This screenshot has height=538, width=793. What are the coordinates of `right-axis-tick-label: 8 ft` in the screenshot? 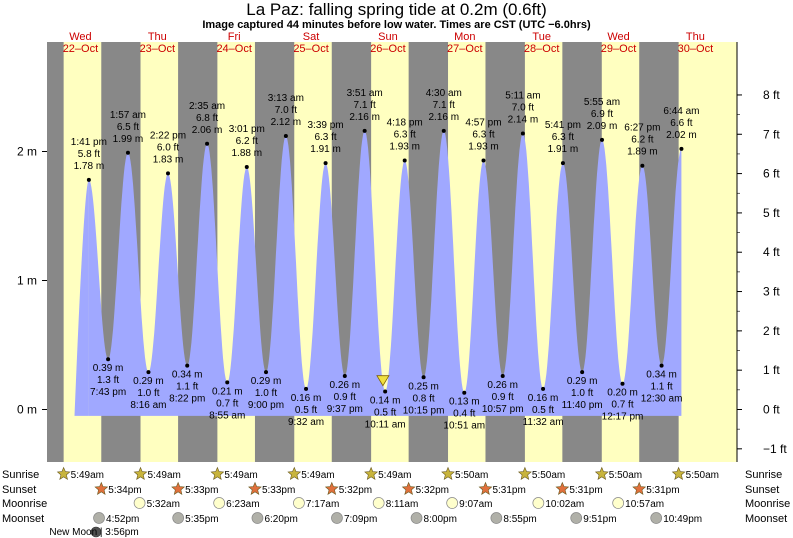 It's located at (771, 95).